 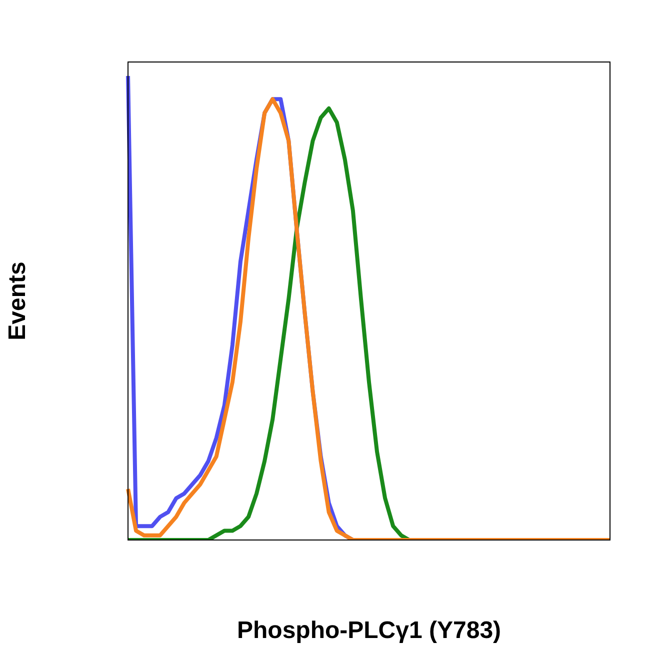 I want to click on x-axis-title: Phospho-PLCγ1 (Y783), so click(x=369, y=630).